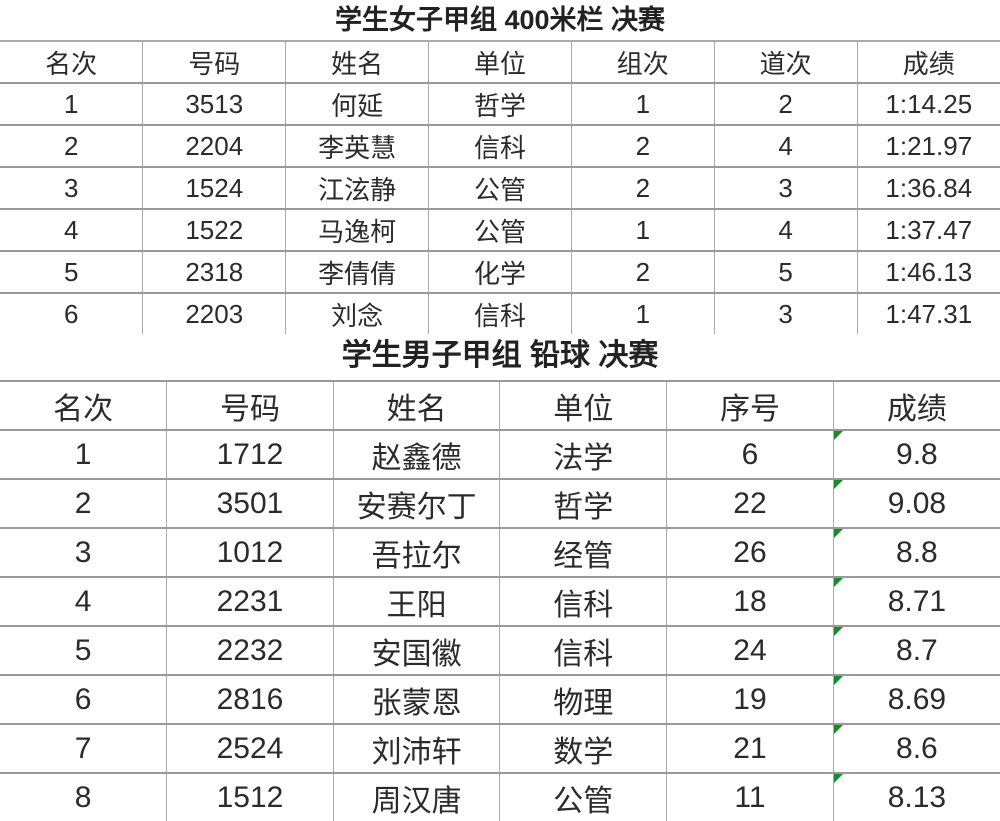 Image resolution: width=1000 pixels, height=821 pixels. Describe the element at coordinates (928, 272) in the screenshot. I see `table-cell: 1:46.13` at that location.